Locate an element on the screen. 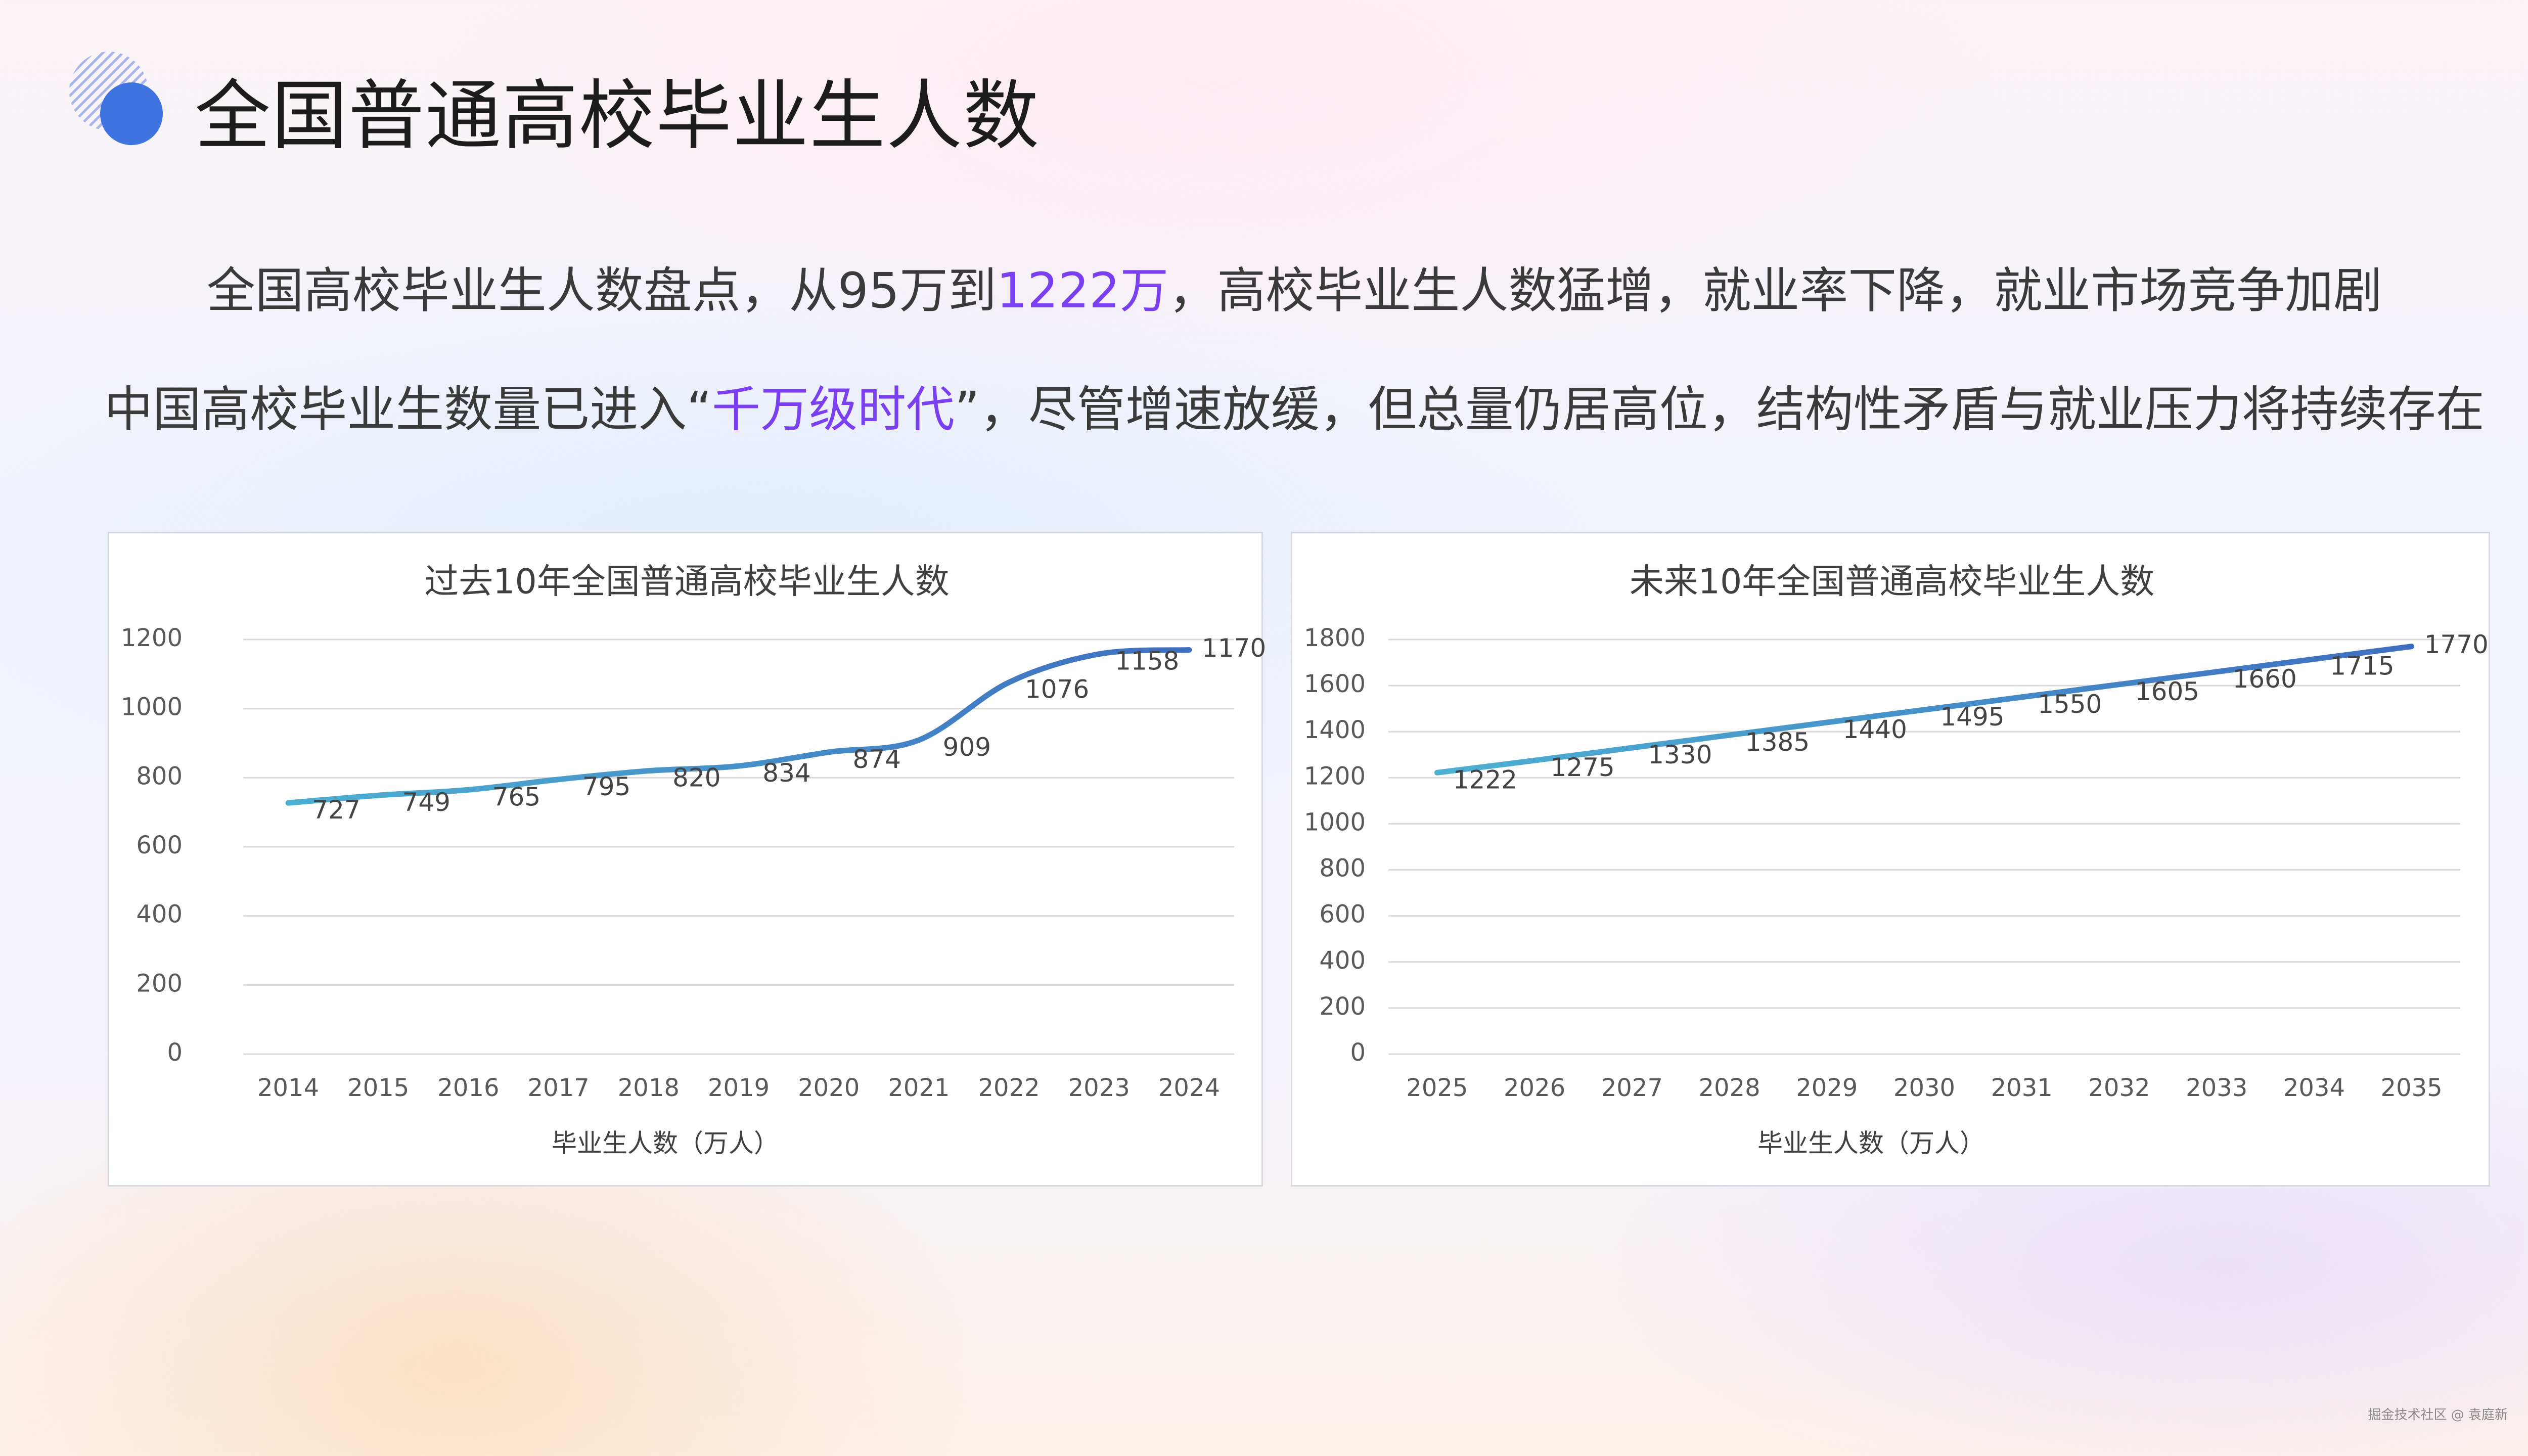  x-tick-label: 2029 is located at coordinates (1827, 1088).